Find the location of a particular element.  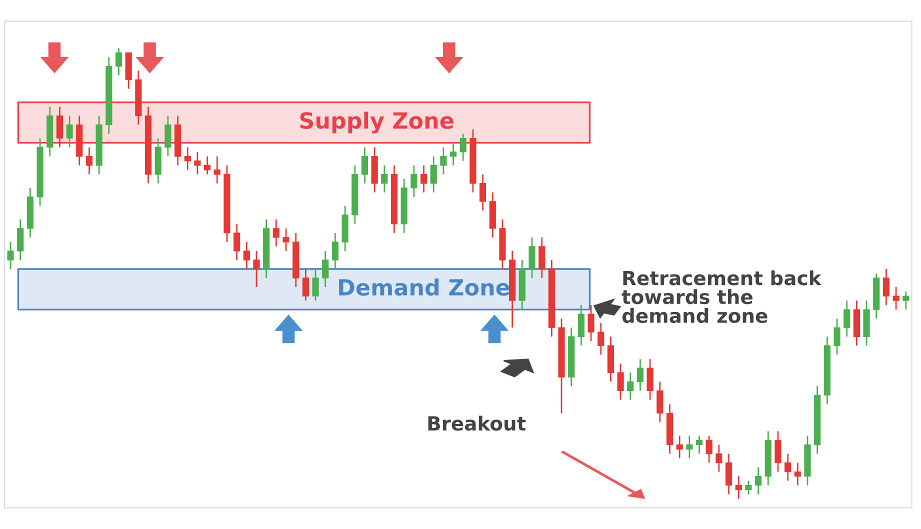

annotation: Breakout is located at coordinates (477, 423).